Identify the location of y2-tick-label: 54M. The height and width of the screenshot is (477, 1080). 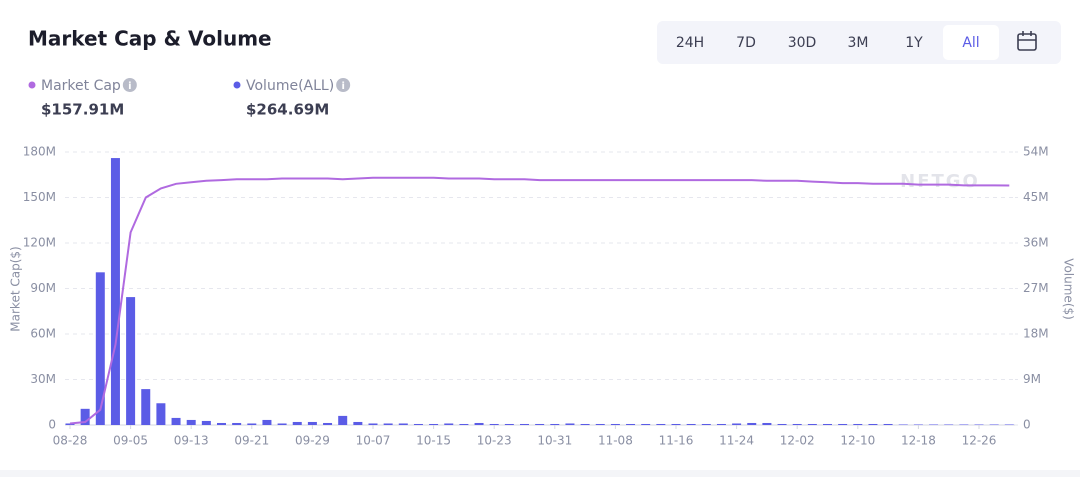
(1036, 152).